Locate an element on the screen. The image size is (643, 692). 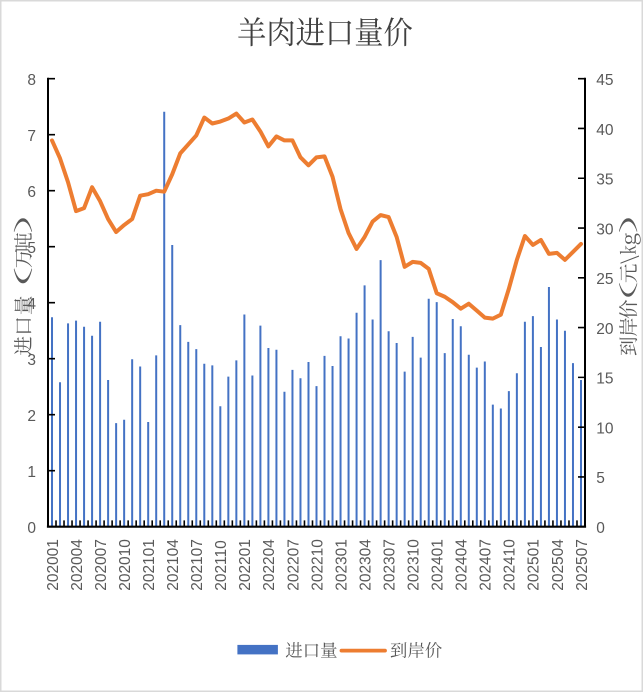
svg-text: 202407 is located at coordinates (486, 565).